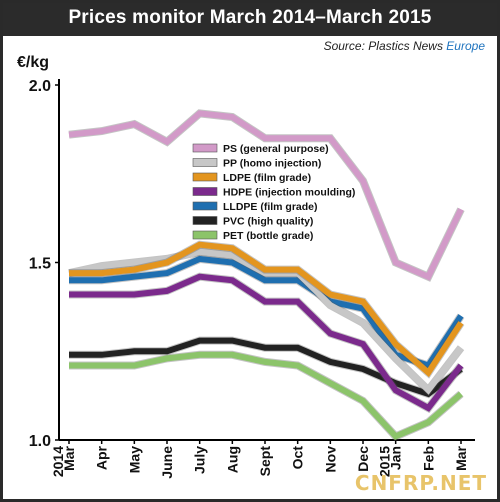  Describe the element at coordinates (428, 458) in the screenshot. I see `x-tick-label: Feb` at that location.